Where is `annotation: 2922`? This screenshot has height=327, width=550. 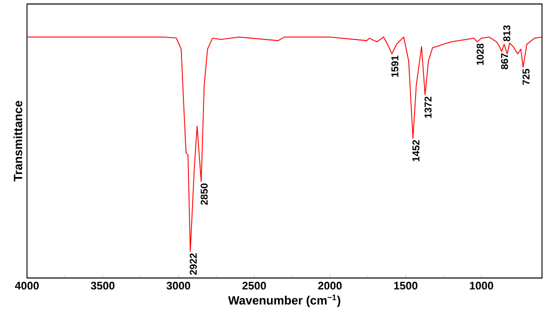
annotation: 2922 is located at coordinates (193, 264).